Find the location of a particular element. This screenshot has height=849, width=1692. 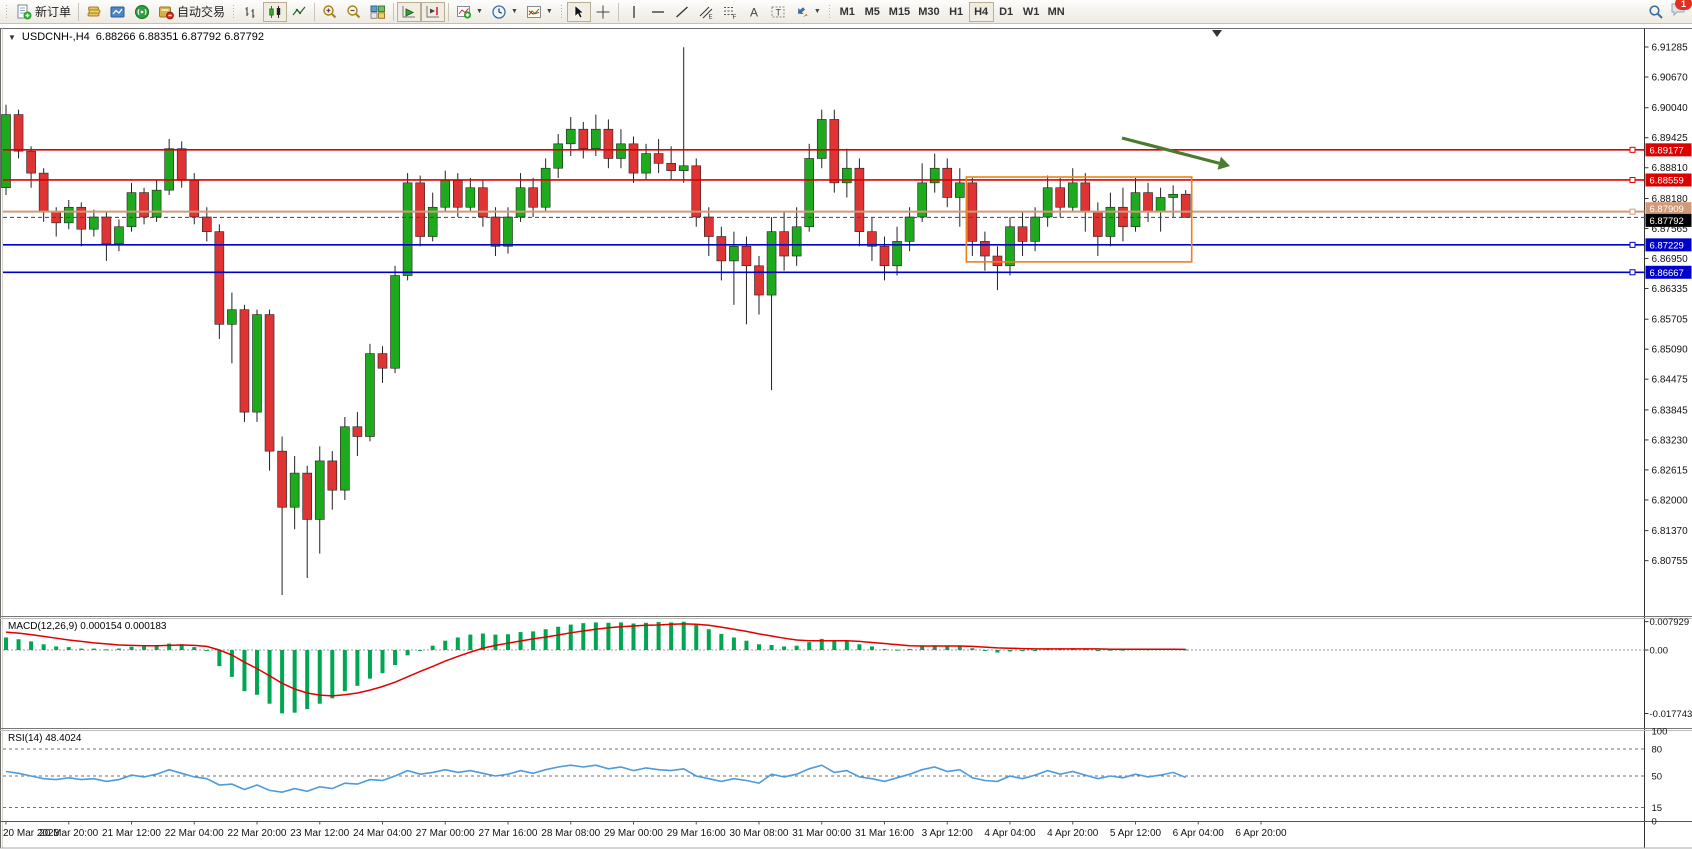

channel-tool-button: E is located at coordinates (706, 12).